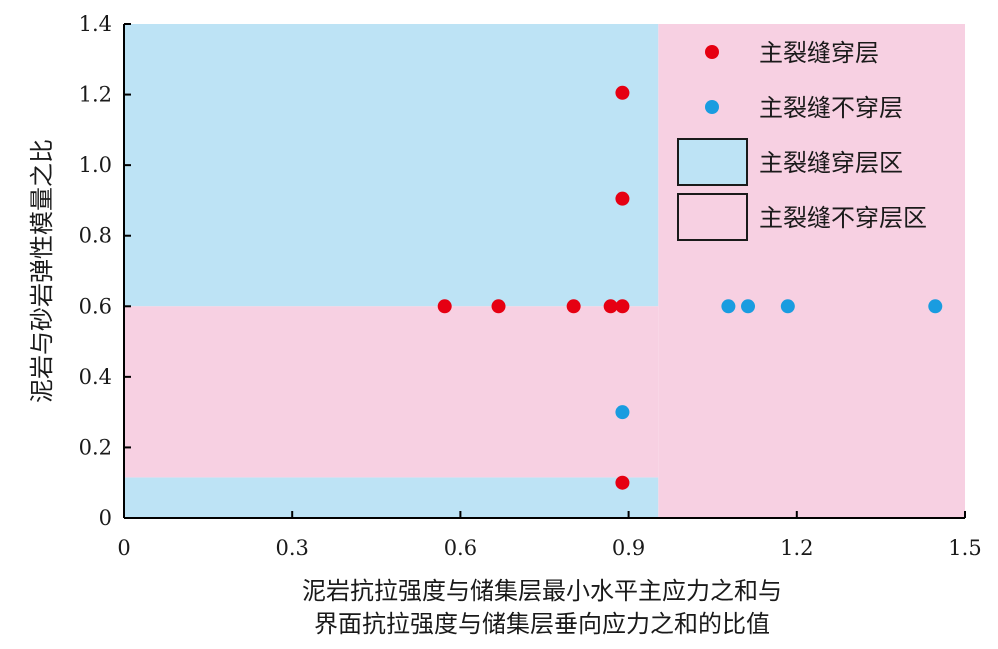 Image resolution: width=998 pixels, height=649 pixels. I want to click on y-tick-label: 0.8, so click(95, 236).